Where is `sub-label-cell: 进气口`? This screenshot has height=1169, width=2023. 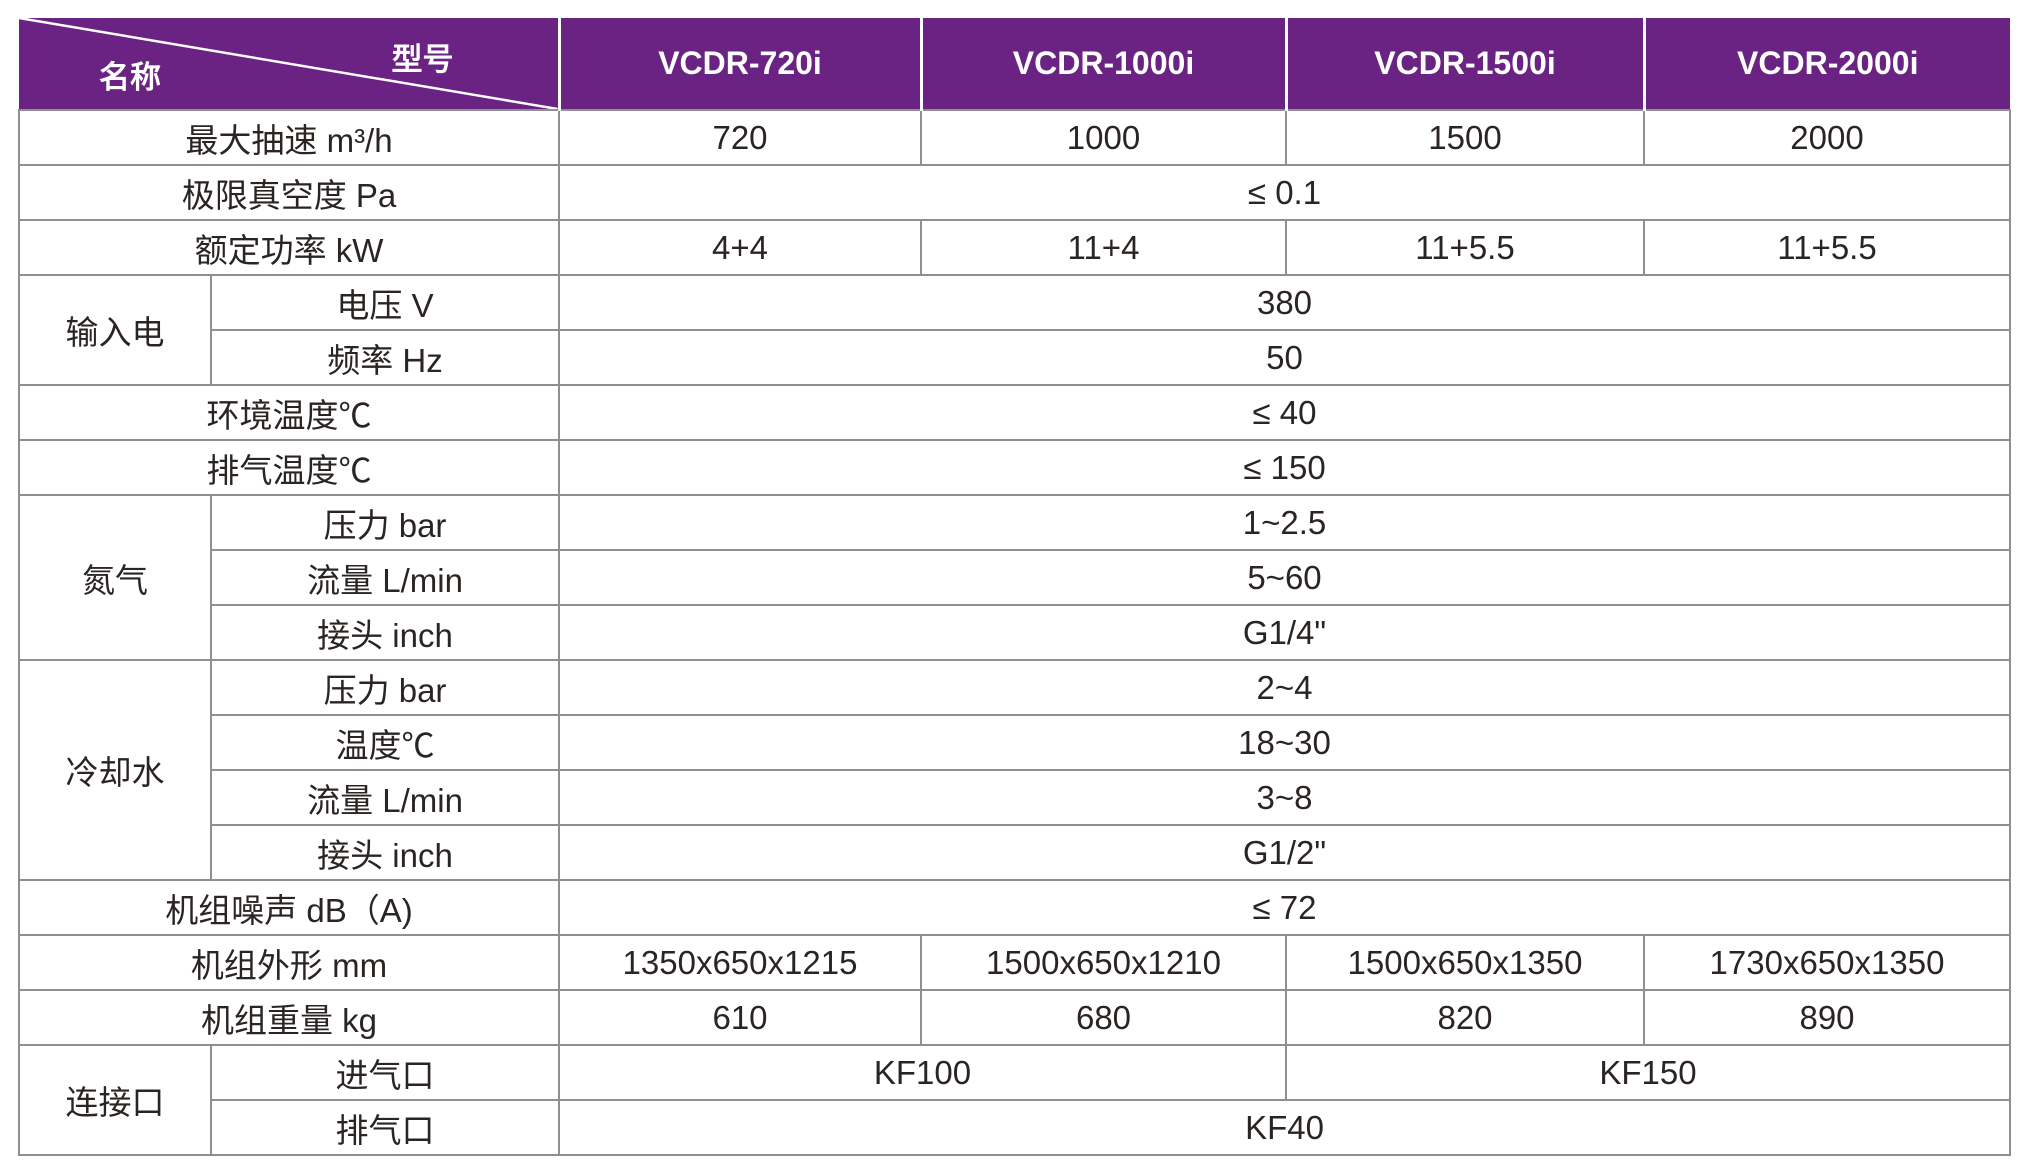
sub-label-cell: 进气口 is located at coordinates (385, 1072).